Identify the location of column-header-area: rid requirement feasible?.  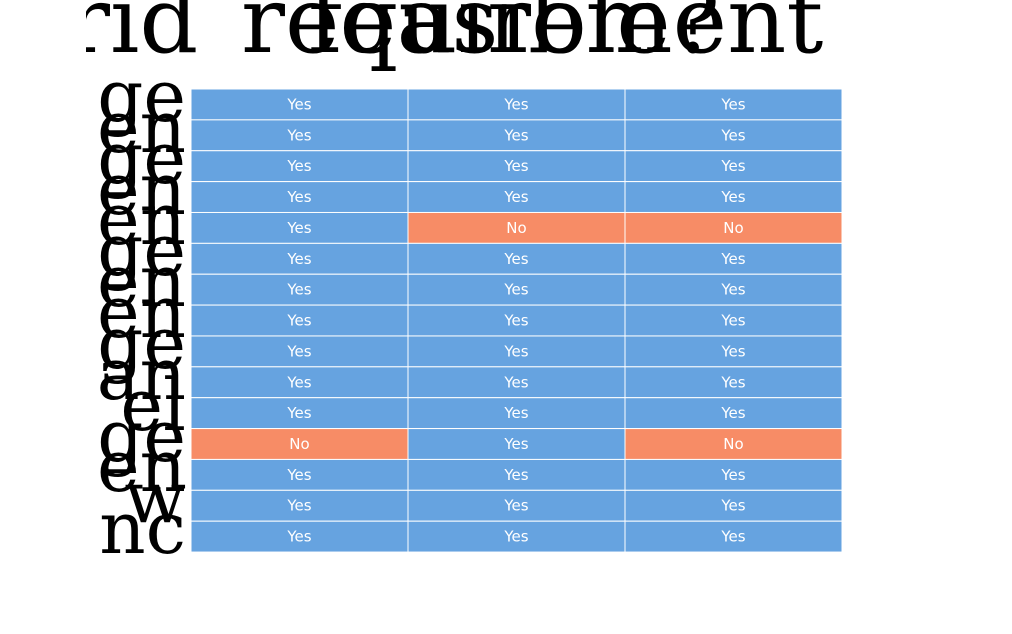
(549, 38).